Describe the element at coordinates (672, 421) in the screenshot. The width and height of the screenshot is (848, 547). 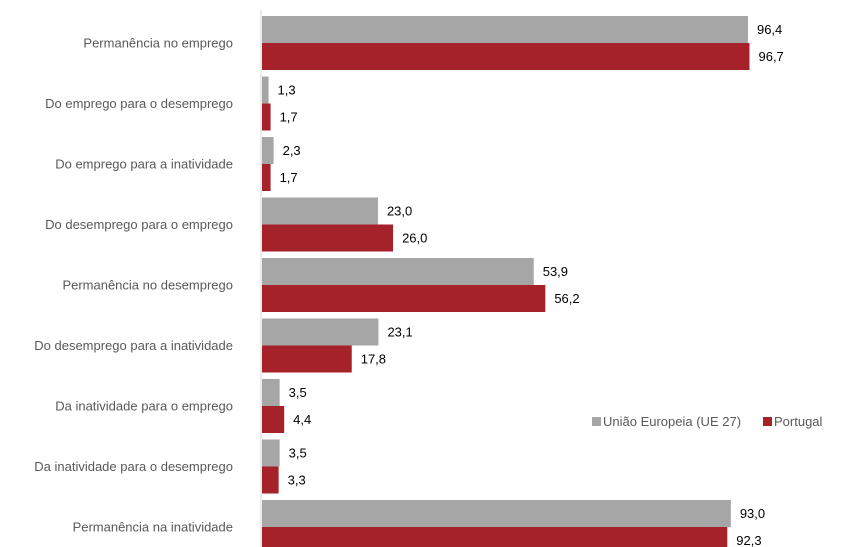
I see `legend-label-uniao-europeia: União Europeia (UE 27)` at that location.